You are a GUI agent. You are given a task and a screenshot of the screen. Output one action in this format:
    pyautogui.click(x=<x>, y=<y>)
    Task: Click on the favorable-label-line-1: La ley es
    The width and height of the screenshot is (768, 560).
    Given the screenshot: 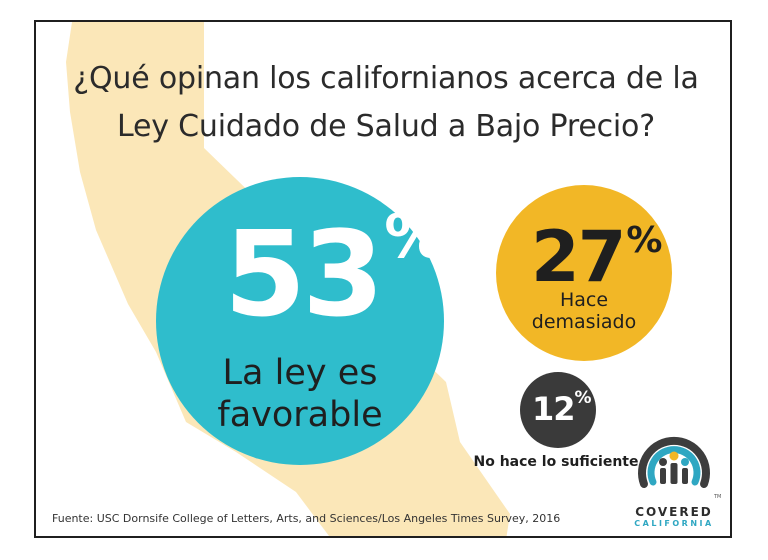 What is the action you would take?
    pyautogui.click(x=300, y=373)
    